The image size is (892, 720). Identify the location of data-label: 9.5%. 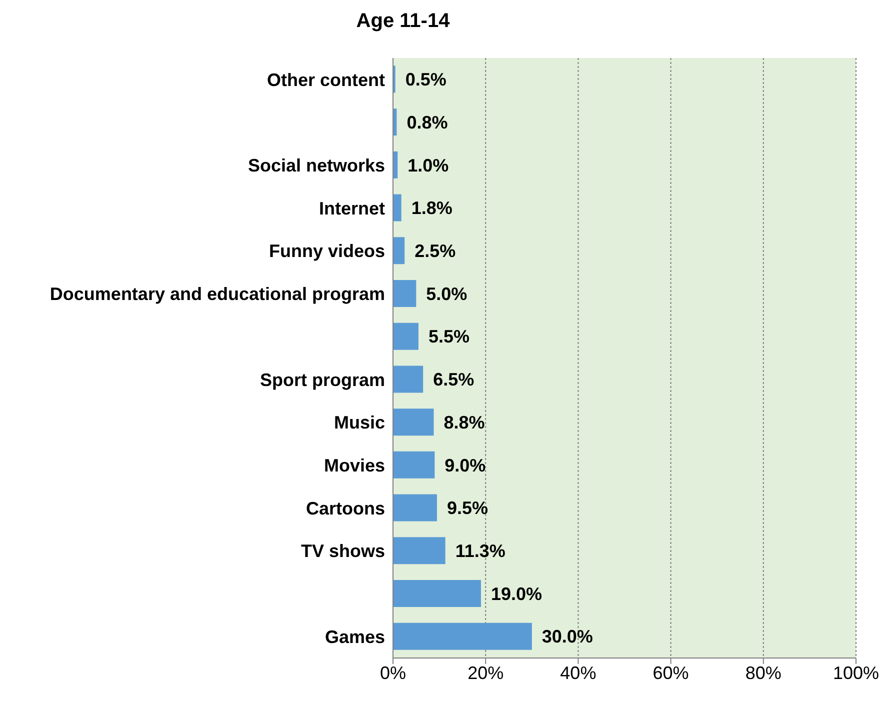
(467, 508).